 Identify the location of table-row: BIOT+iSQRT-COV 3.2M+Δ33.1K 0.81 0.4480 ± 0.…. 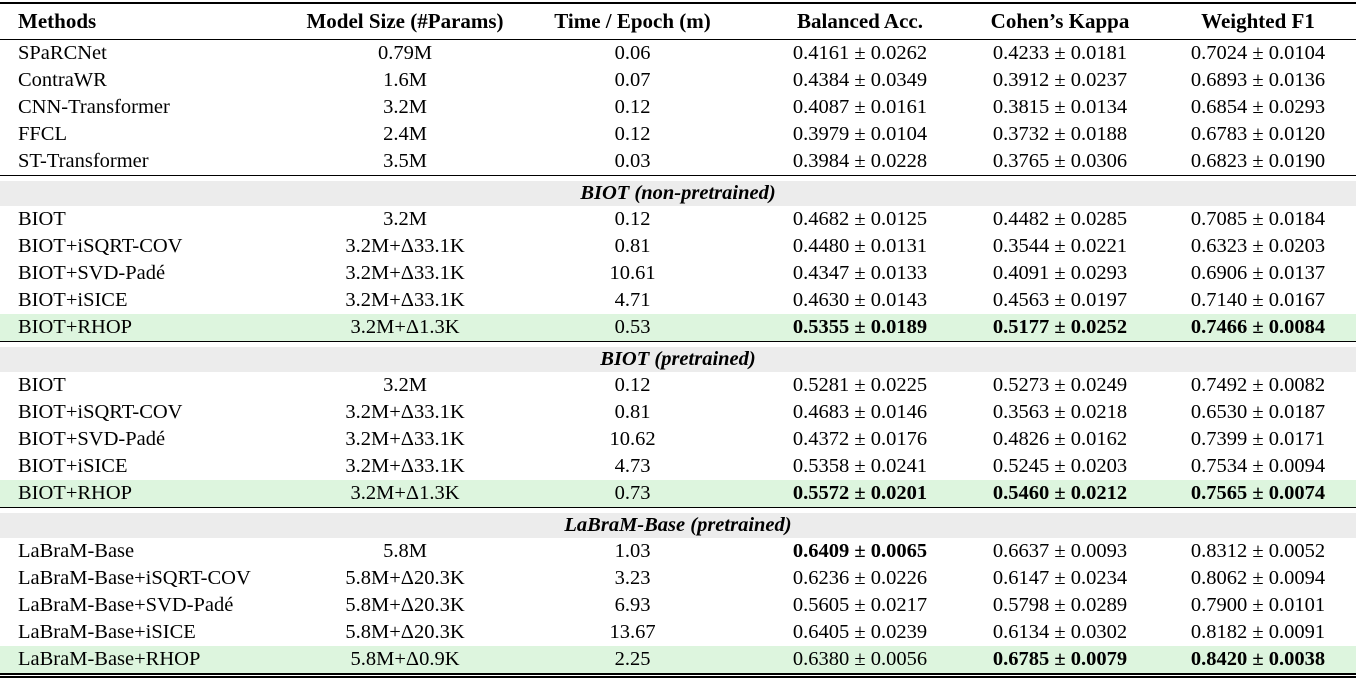
(678, 246).